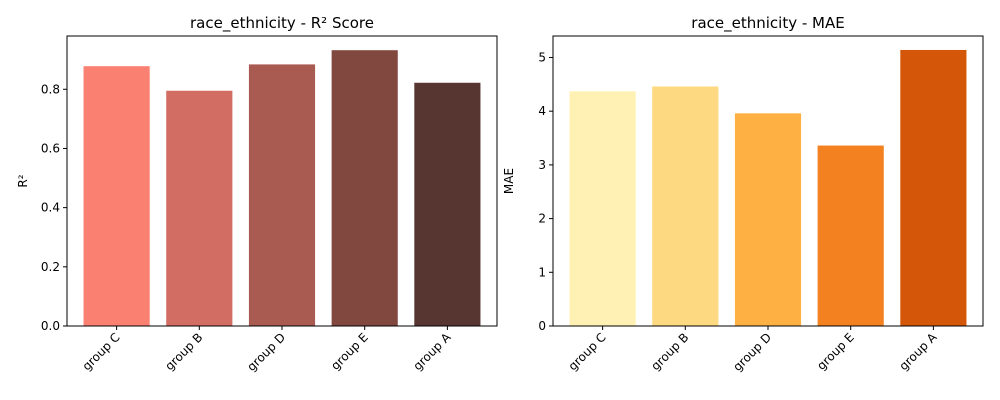 The width and height of the screenshot is (1000, 400). What do you see at coordinates (50, 326) in the screenshot?
I see `y-tick-label: 0.0` at bounding box center [50, 326].